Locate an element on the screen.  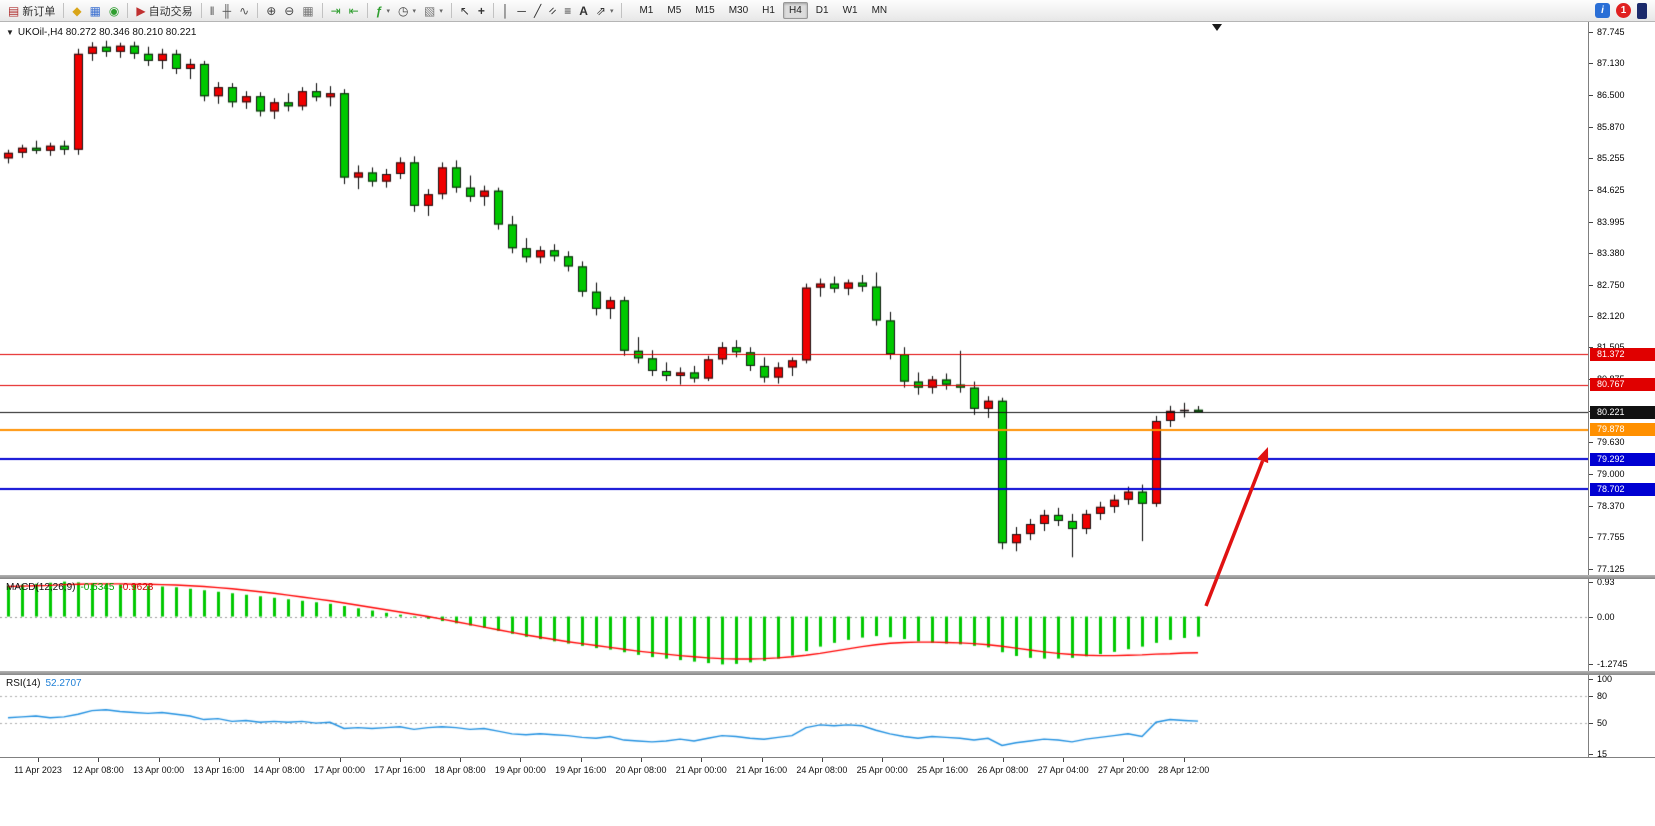
candlestick-button: ╫ is located at coordinates (227, 11).